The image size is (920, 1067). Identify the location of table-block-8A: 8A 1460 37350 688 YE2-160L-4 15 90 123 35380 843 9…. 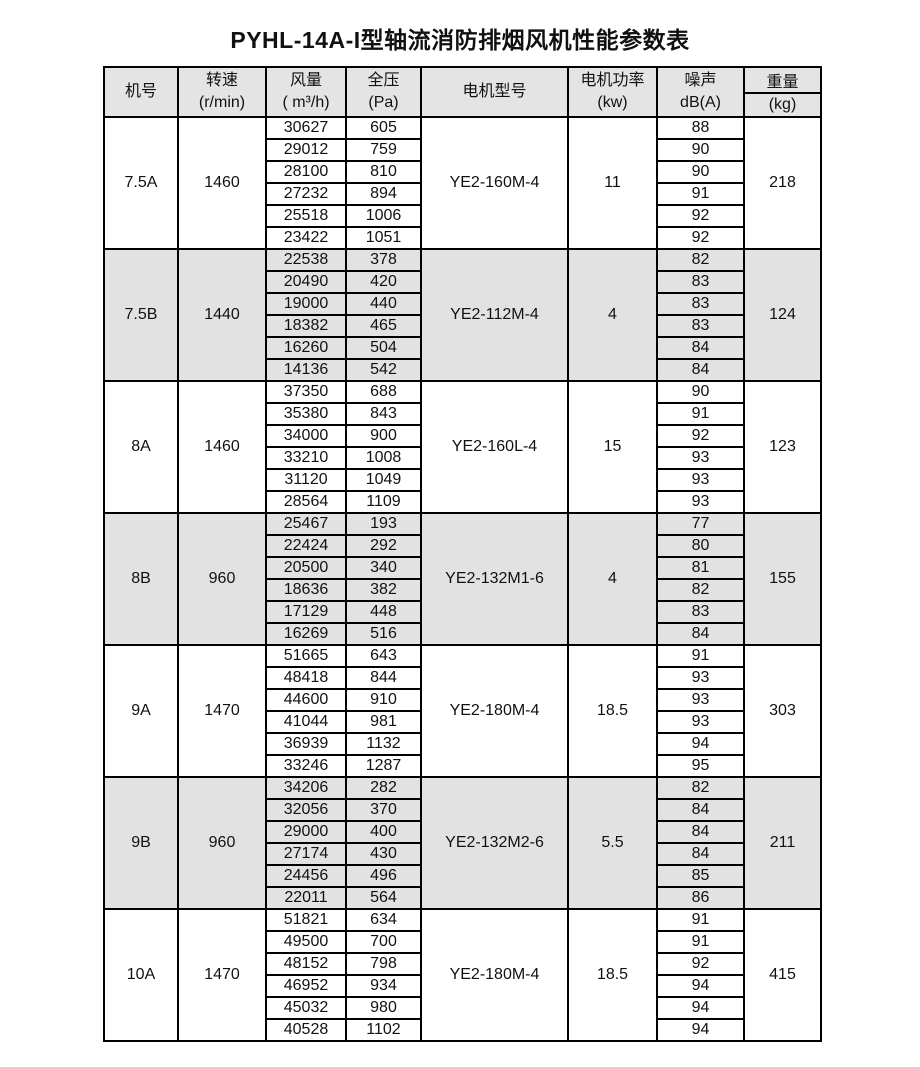
(462, 447).